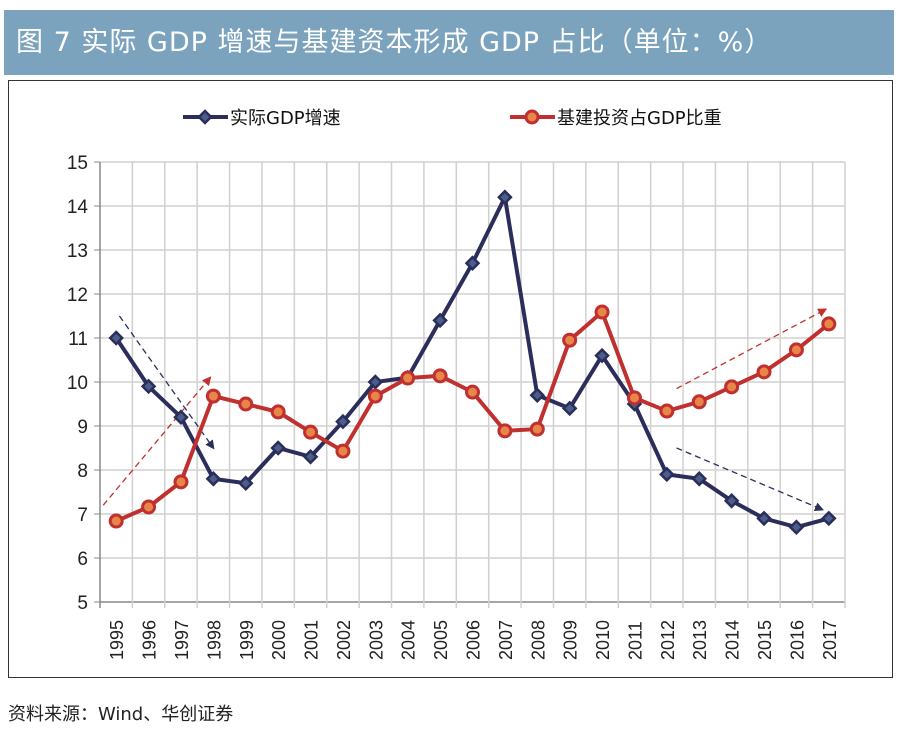  Describe the element at coordinates (82, 471) in the screenshot. I see `y-tick-label: 8` at that location.